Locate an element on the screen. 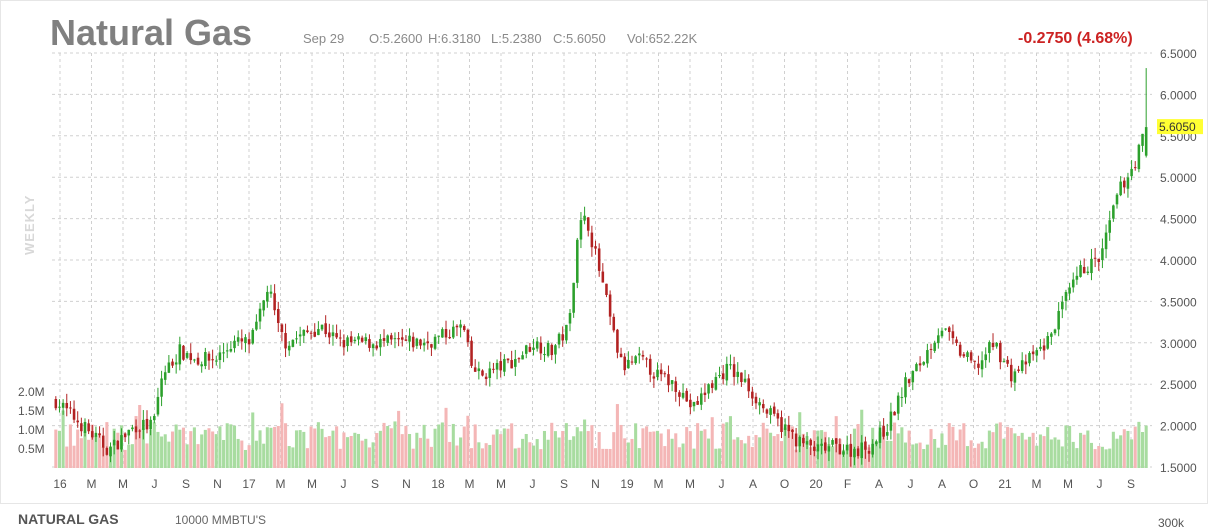 The height and width of the screenshot is (532, 1217). x-tick-label: M is located at coordinates (123, 484).